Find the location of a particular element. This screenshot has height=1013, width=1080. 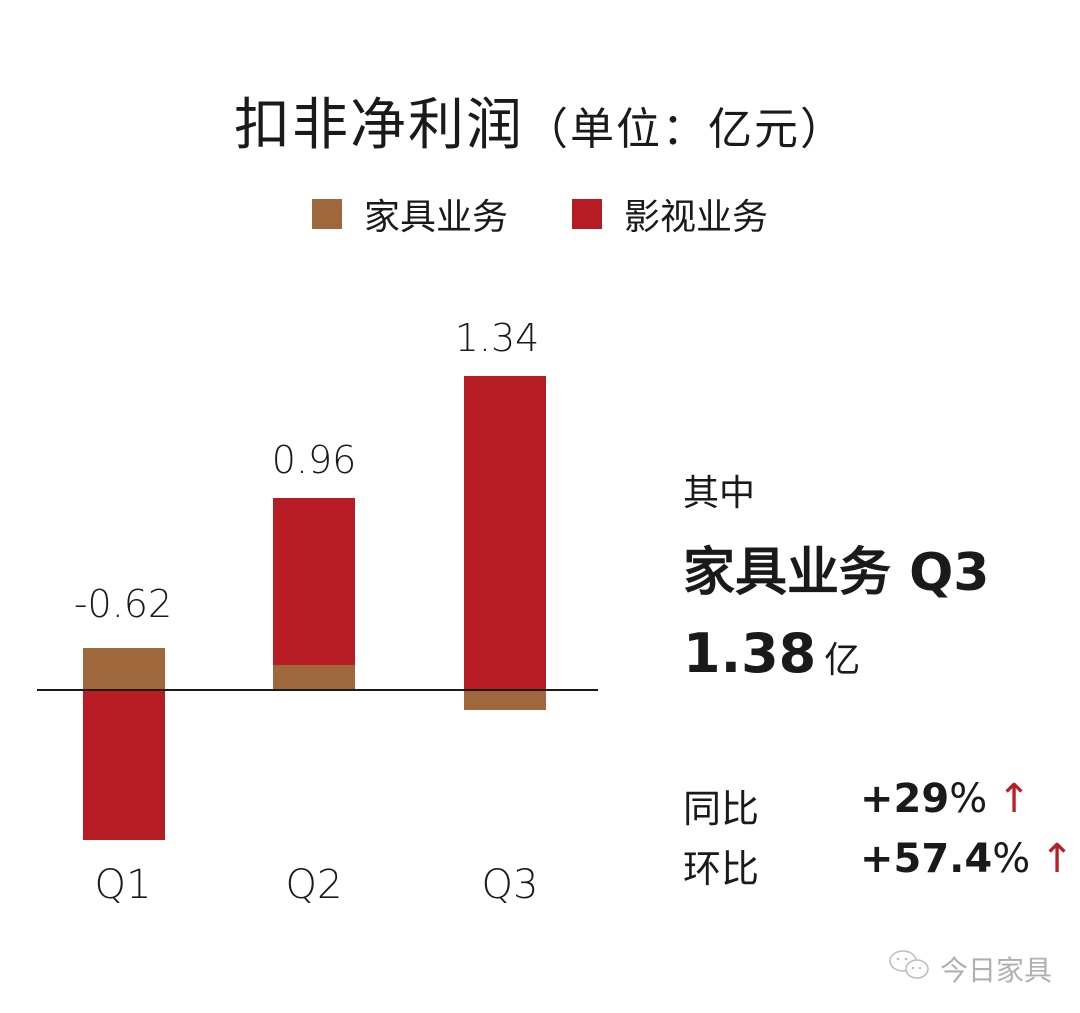

value-label-q3: 1.34 is located at coordinates (497, 338).